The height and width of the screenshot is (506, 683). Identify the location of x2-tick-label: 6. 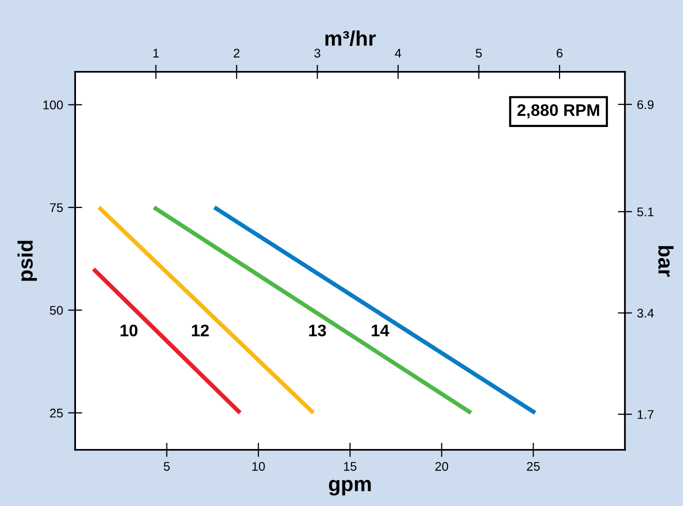
(559, 53).